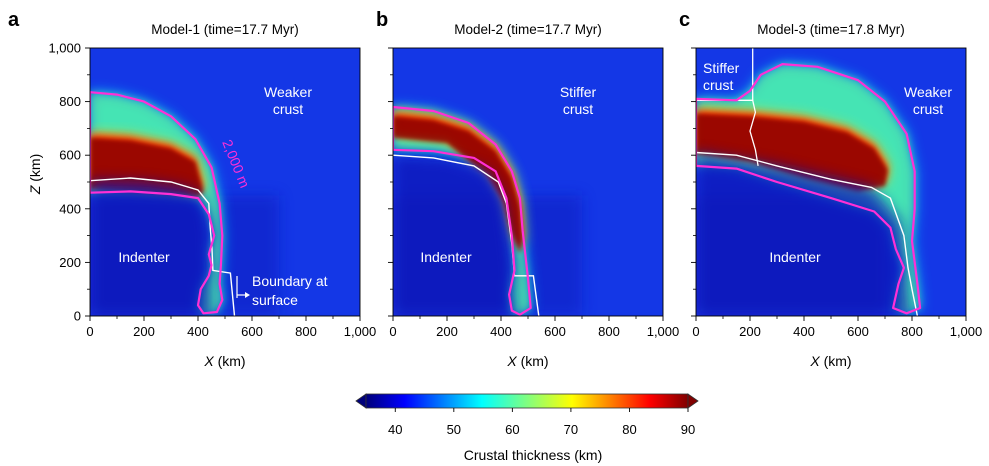  Describe the element at coordinates (629, 429) in the screenshot. I see `colorbar-tick-label: 80` at that location.